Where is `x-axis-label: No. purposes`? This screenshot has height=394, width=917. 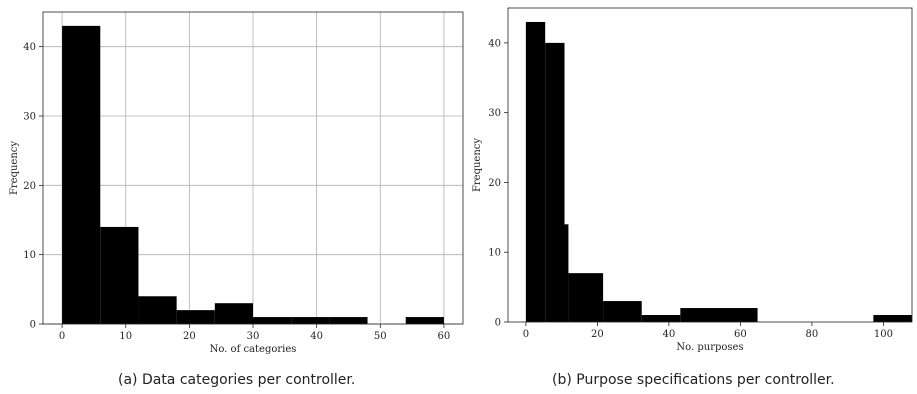
x-axis-label: No. purposes is located at coordinates (709, 347).